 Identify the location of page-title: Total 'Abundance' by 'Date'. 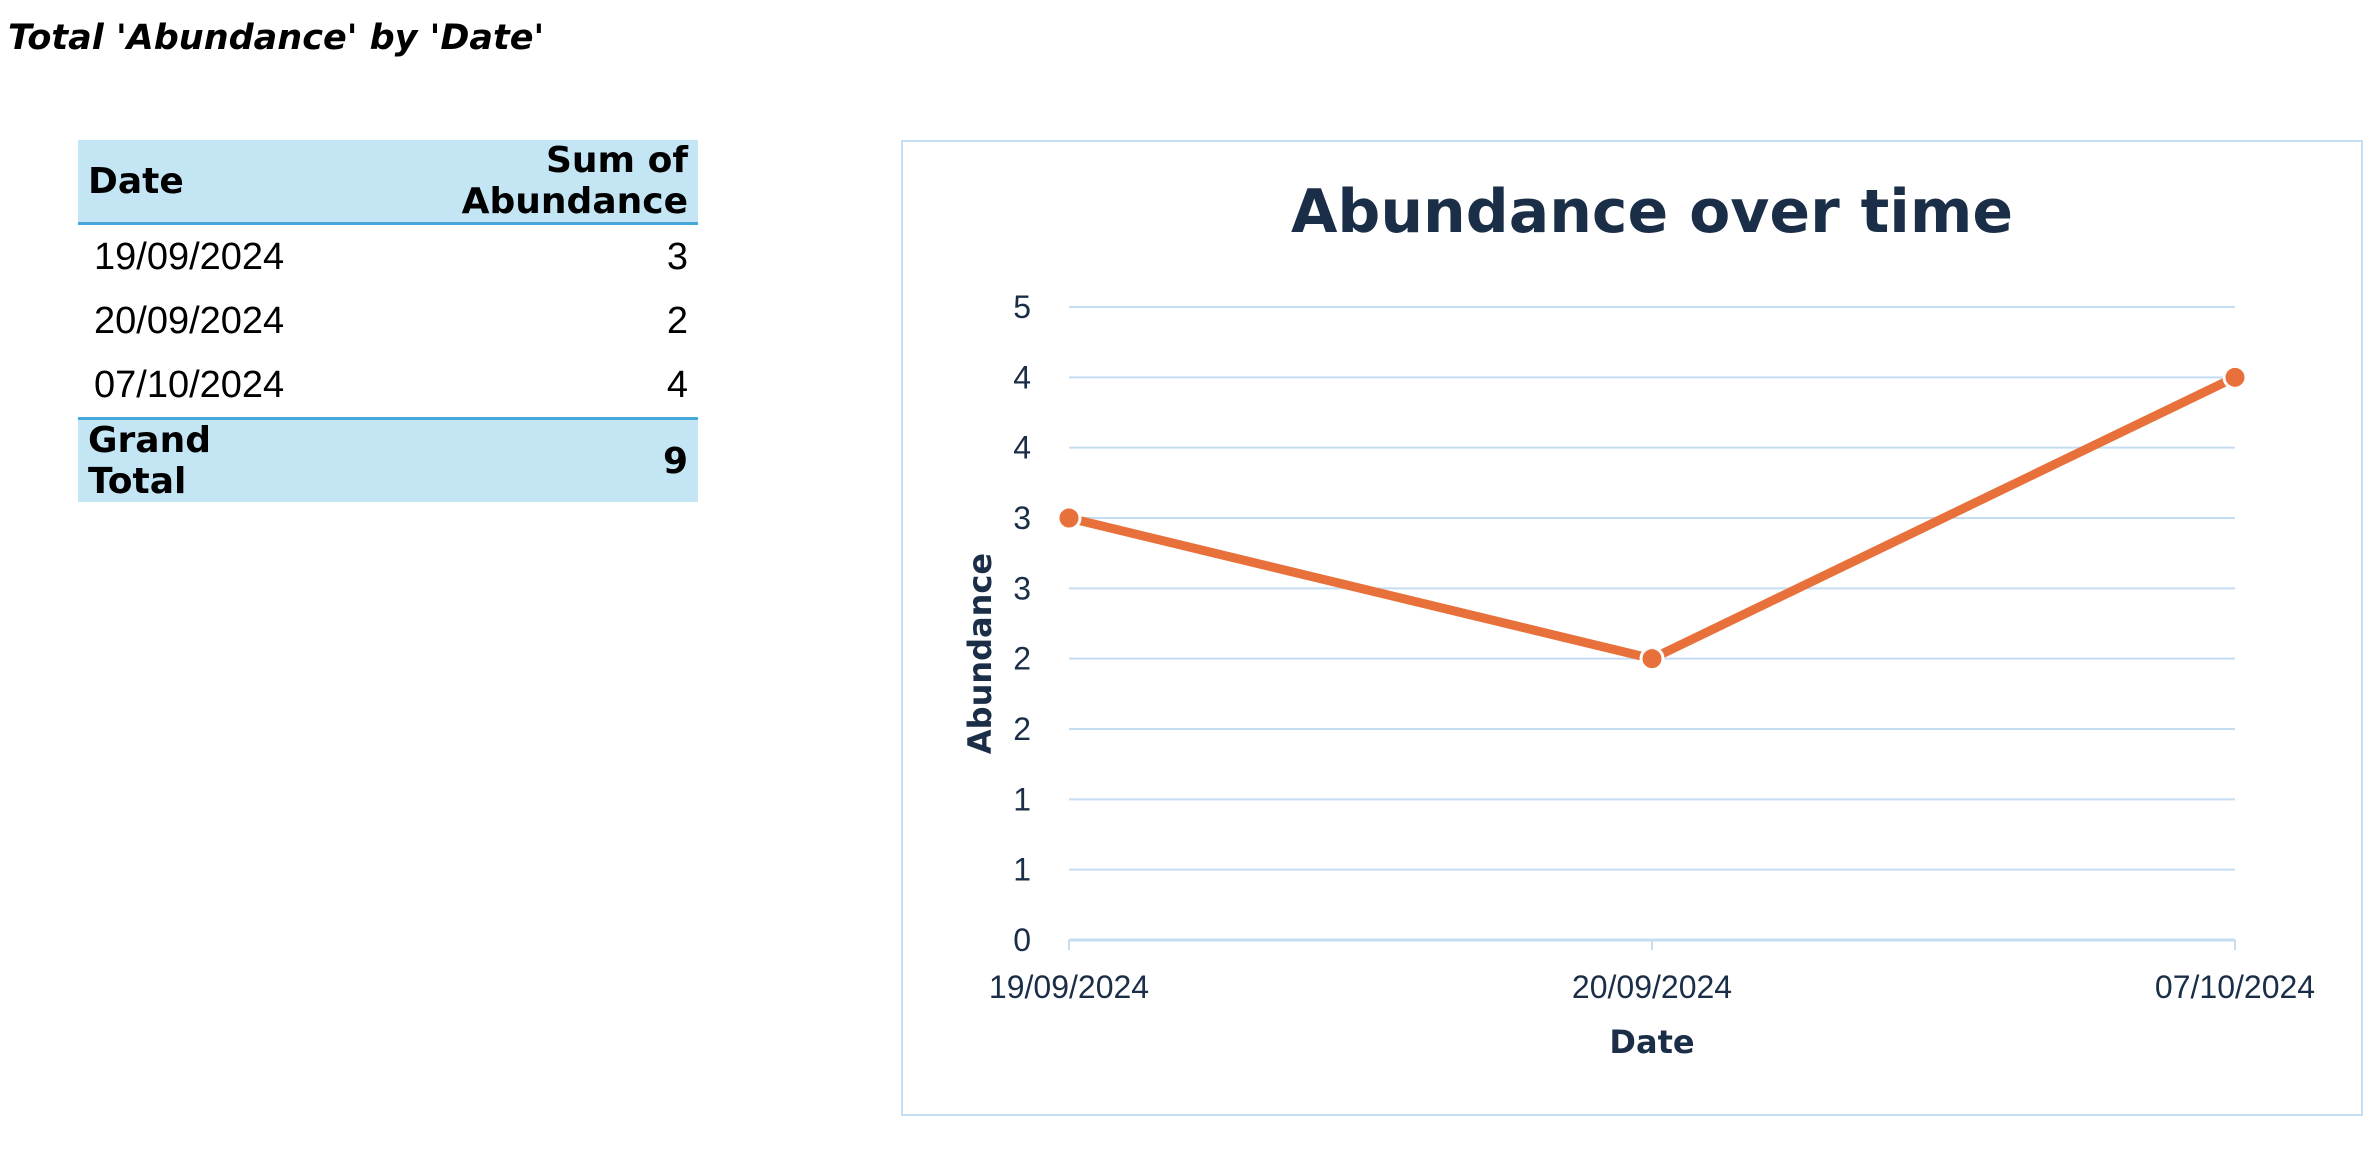
(276, 38).